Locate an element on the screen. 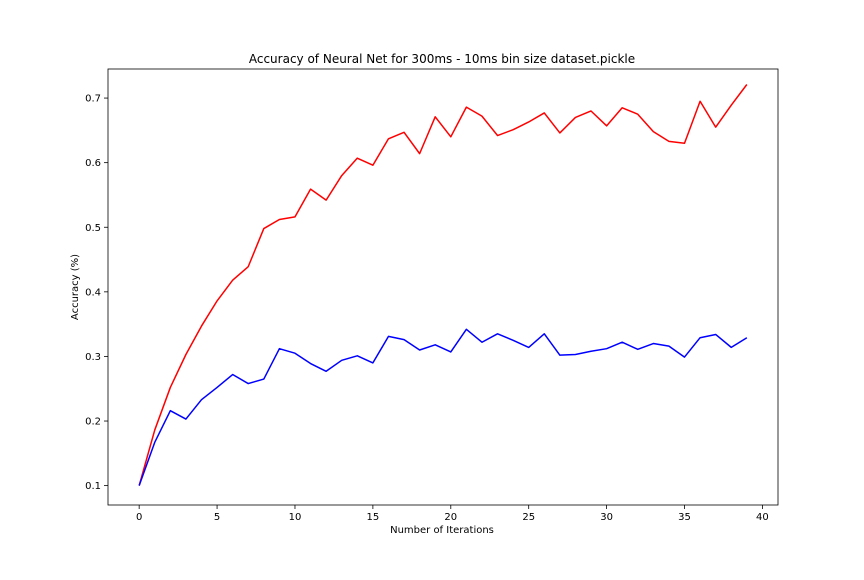  y-axis-label: Accuracy (%) is located at coordinates (75, 287).